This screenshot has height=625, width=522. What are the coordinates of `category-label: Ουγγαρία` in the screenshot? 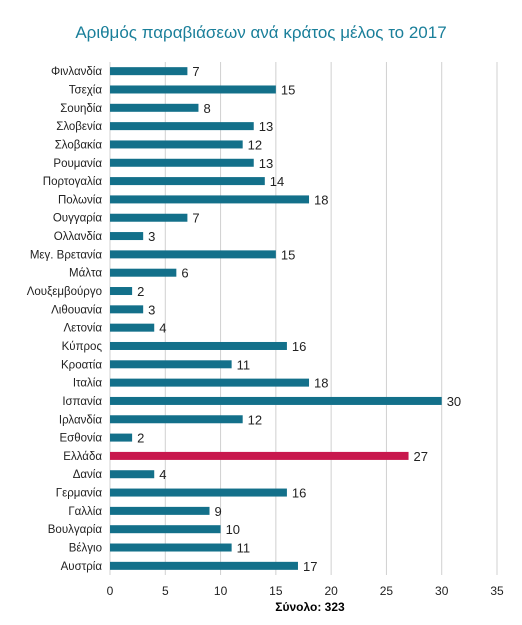 It's located at (77, 219).